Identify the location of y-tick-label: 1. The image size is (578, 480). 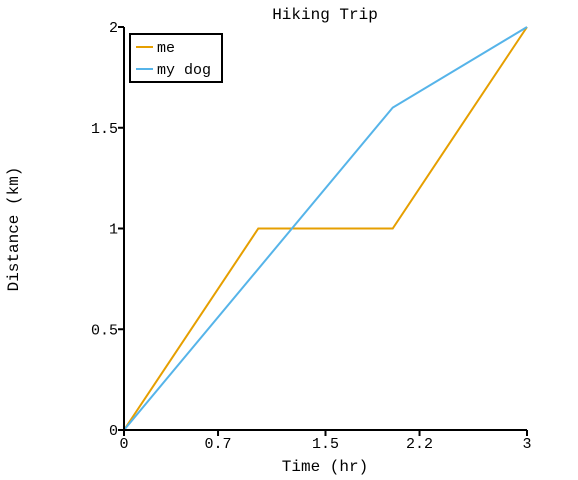
(113, 230).